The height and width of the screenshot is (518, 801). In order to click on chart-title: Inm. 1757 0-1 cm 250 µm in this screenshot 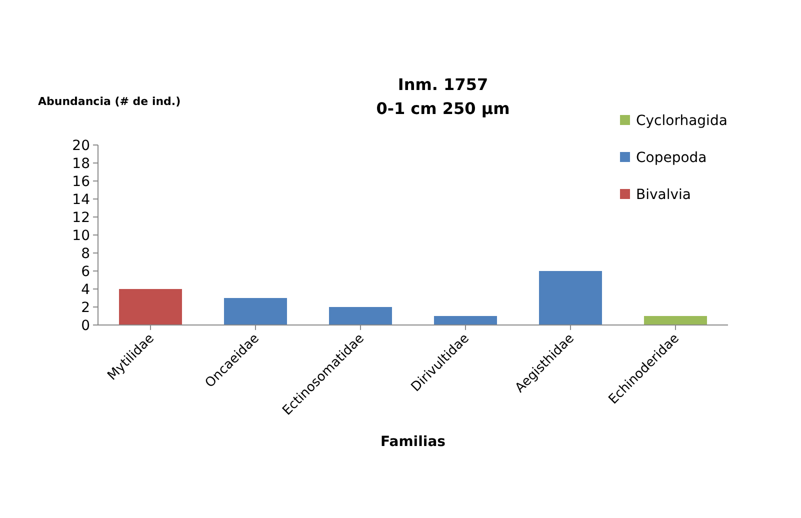, I will do `click(443, 96)`.